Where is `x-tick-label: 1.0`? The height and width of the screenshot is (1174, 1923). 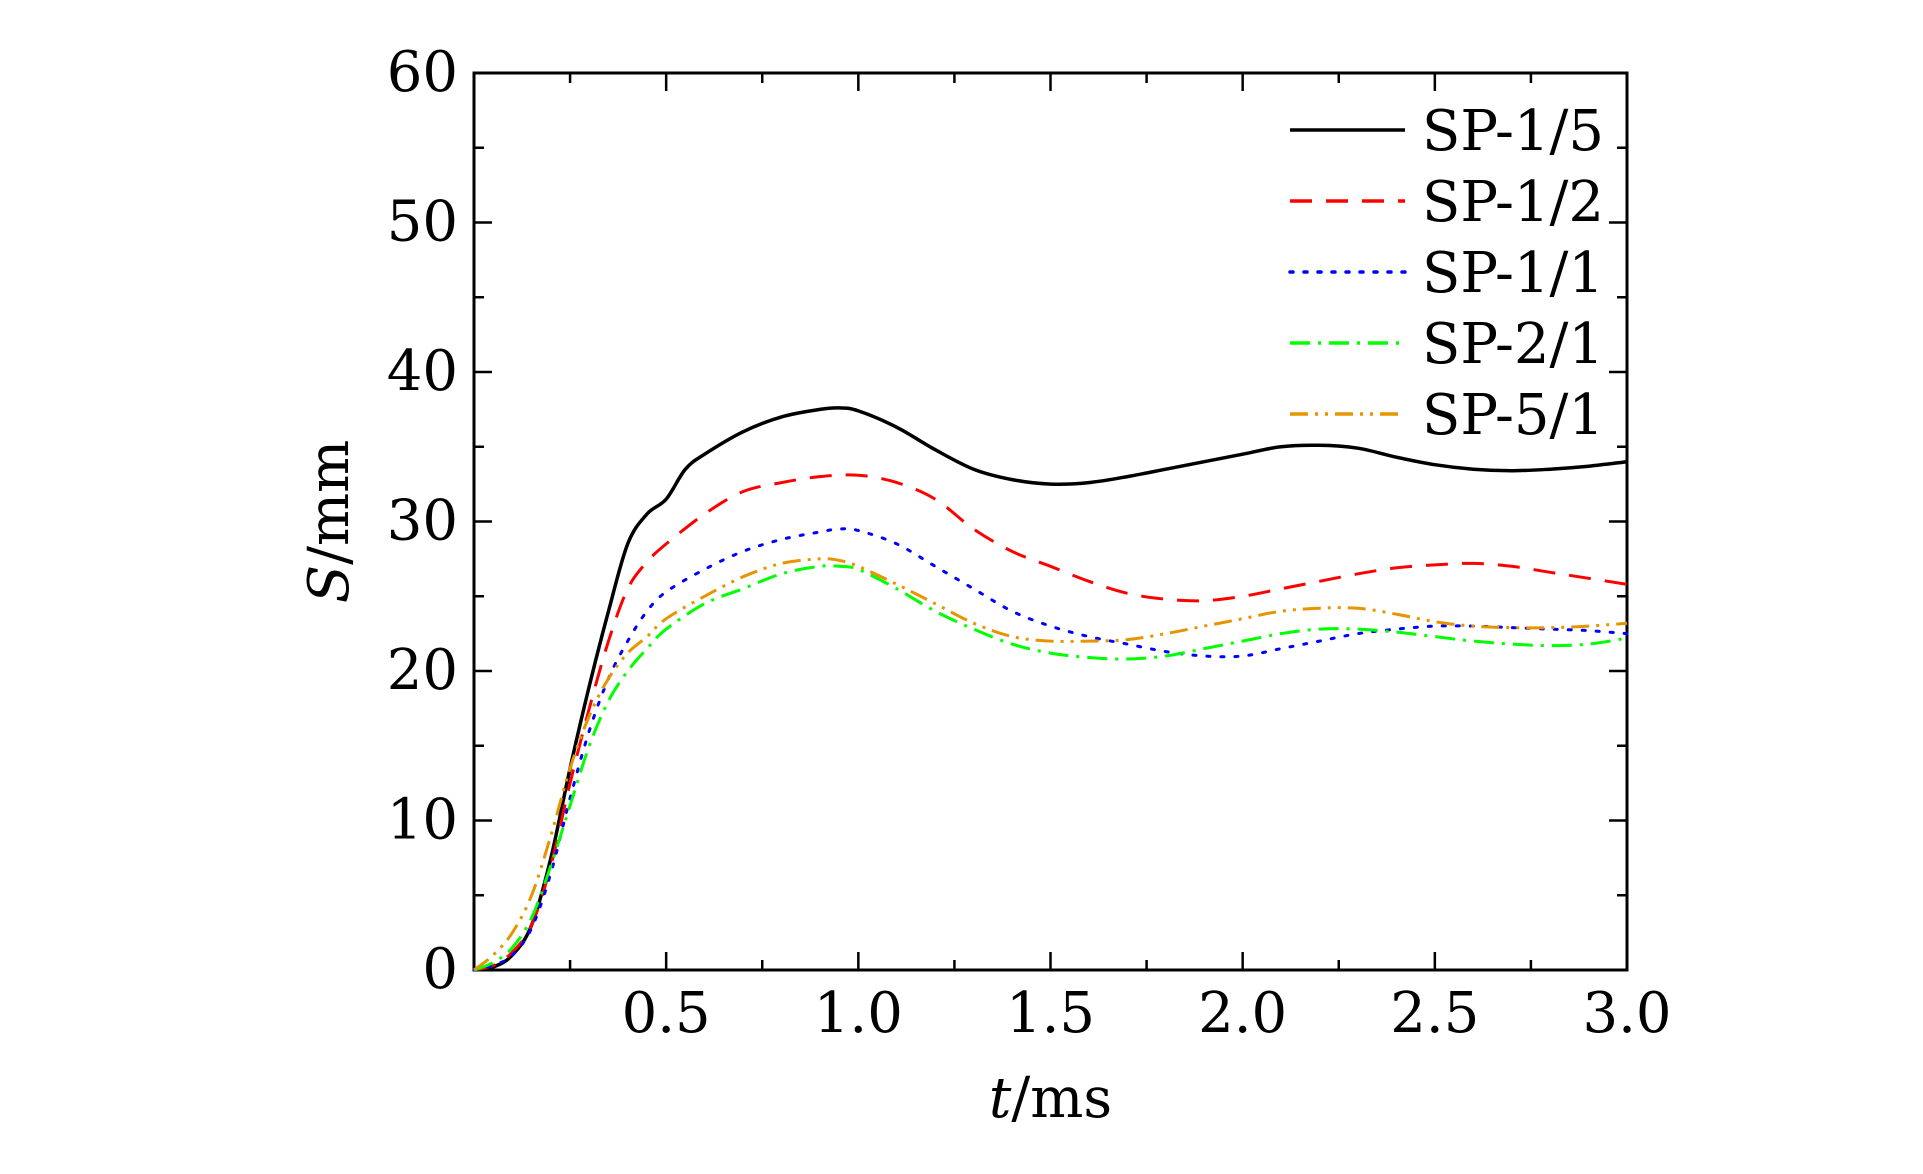 x-tick-label: 1.0 is located at coordinates (858, 1013).